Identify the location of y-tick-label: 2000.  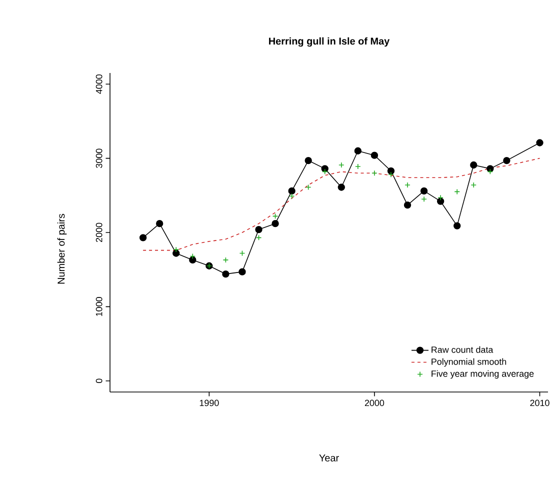
(99, 232).